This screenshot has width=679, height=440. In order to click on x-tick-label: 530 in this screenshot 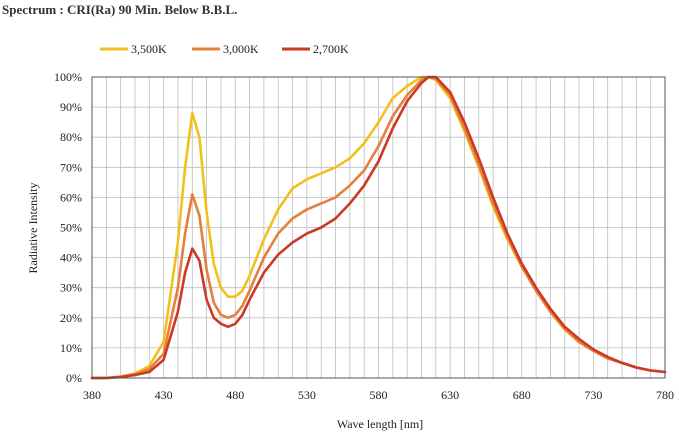, I will do `click(307, 395)`.